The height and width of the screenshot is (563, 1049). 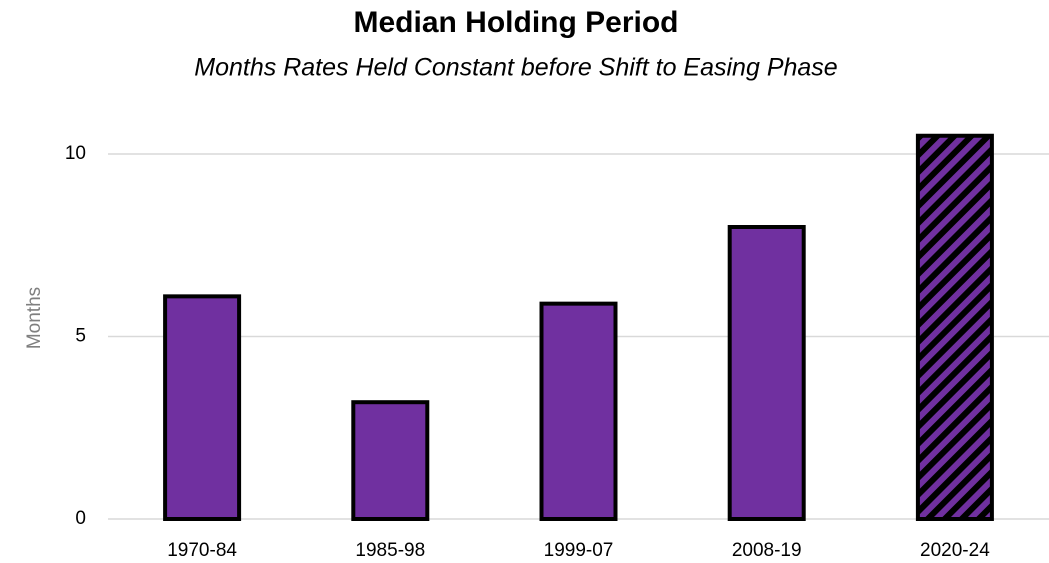 What do you see at coordinates (955, 550) in the screenshot?
I see `x-tick-label: 2020-24` at bounding box center [955, 550].